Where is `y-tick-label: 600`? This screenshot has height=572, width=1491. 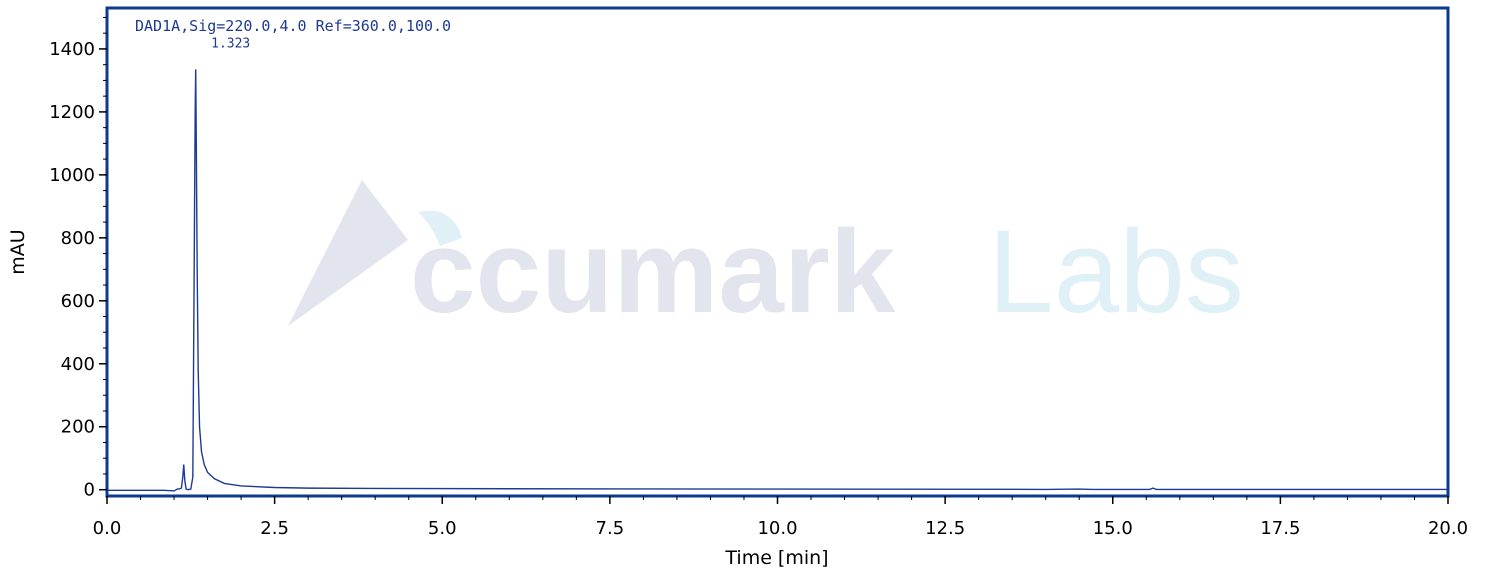
y-tick-label: 600 is located at coordinates (78, 301).